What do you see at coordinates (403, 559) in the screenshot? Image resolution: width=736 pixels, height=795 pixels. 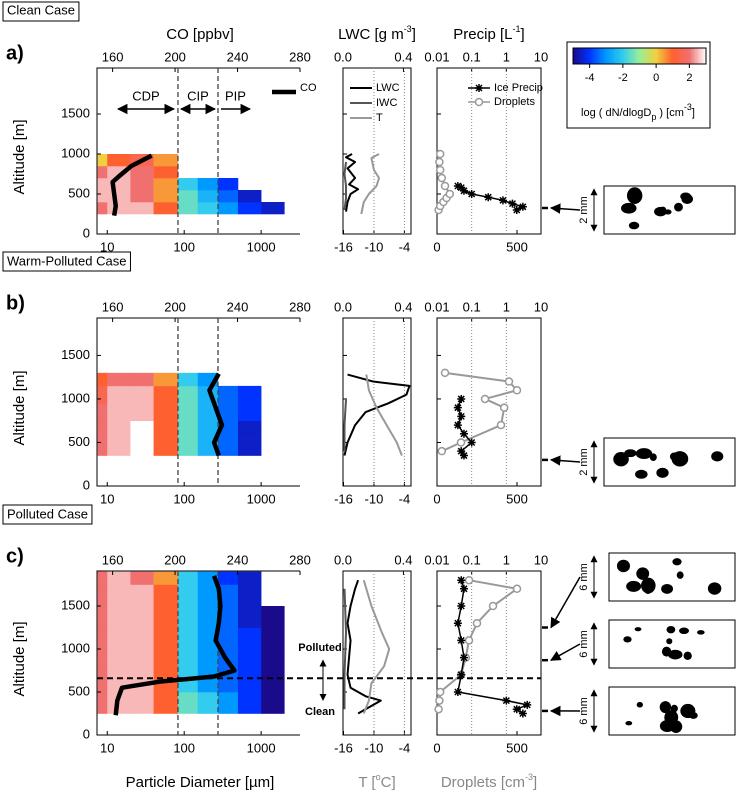 I see `x-tick-label: 0.4` at bounding box center [403, 559].